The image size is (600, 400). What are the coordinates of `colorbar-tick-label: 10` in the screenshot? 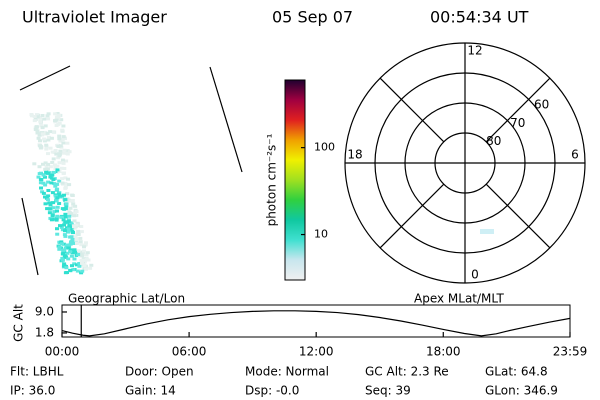 It's located at (321, 234).